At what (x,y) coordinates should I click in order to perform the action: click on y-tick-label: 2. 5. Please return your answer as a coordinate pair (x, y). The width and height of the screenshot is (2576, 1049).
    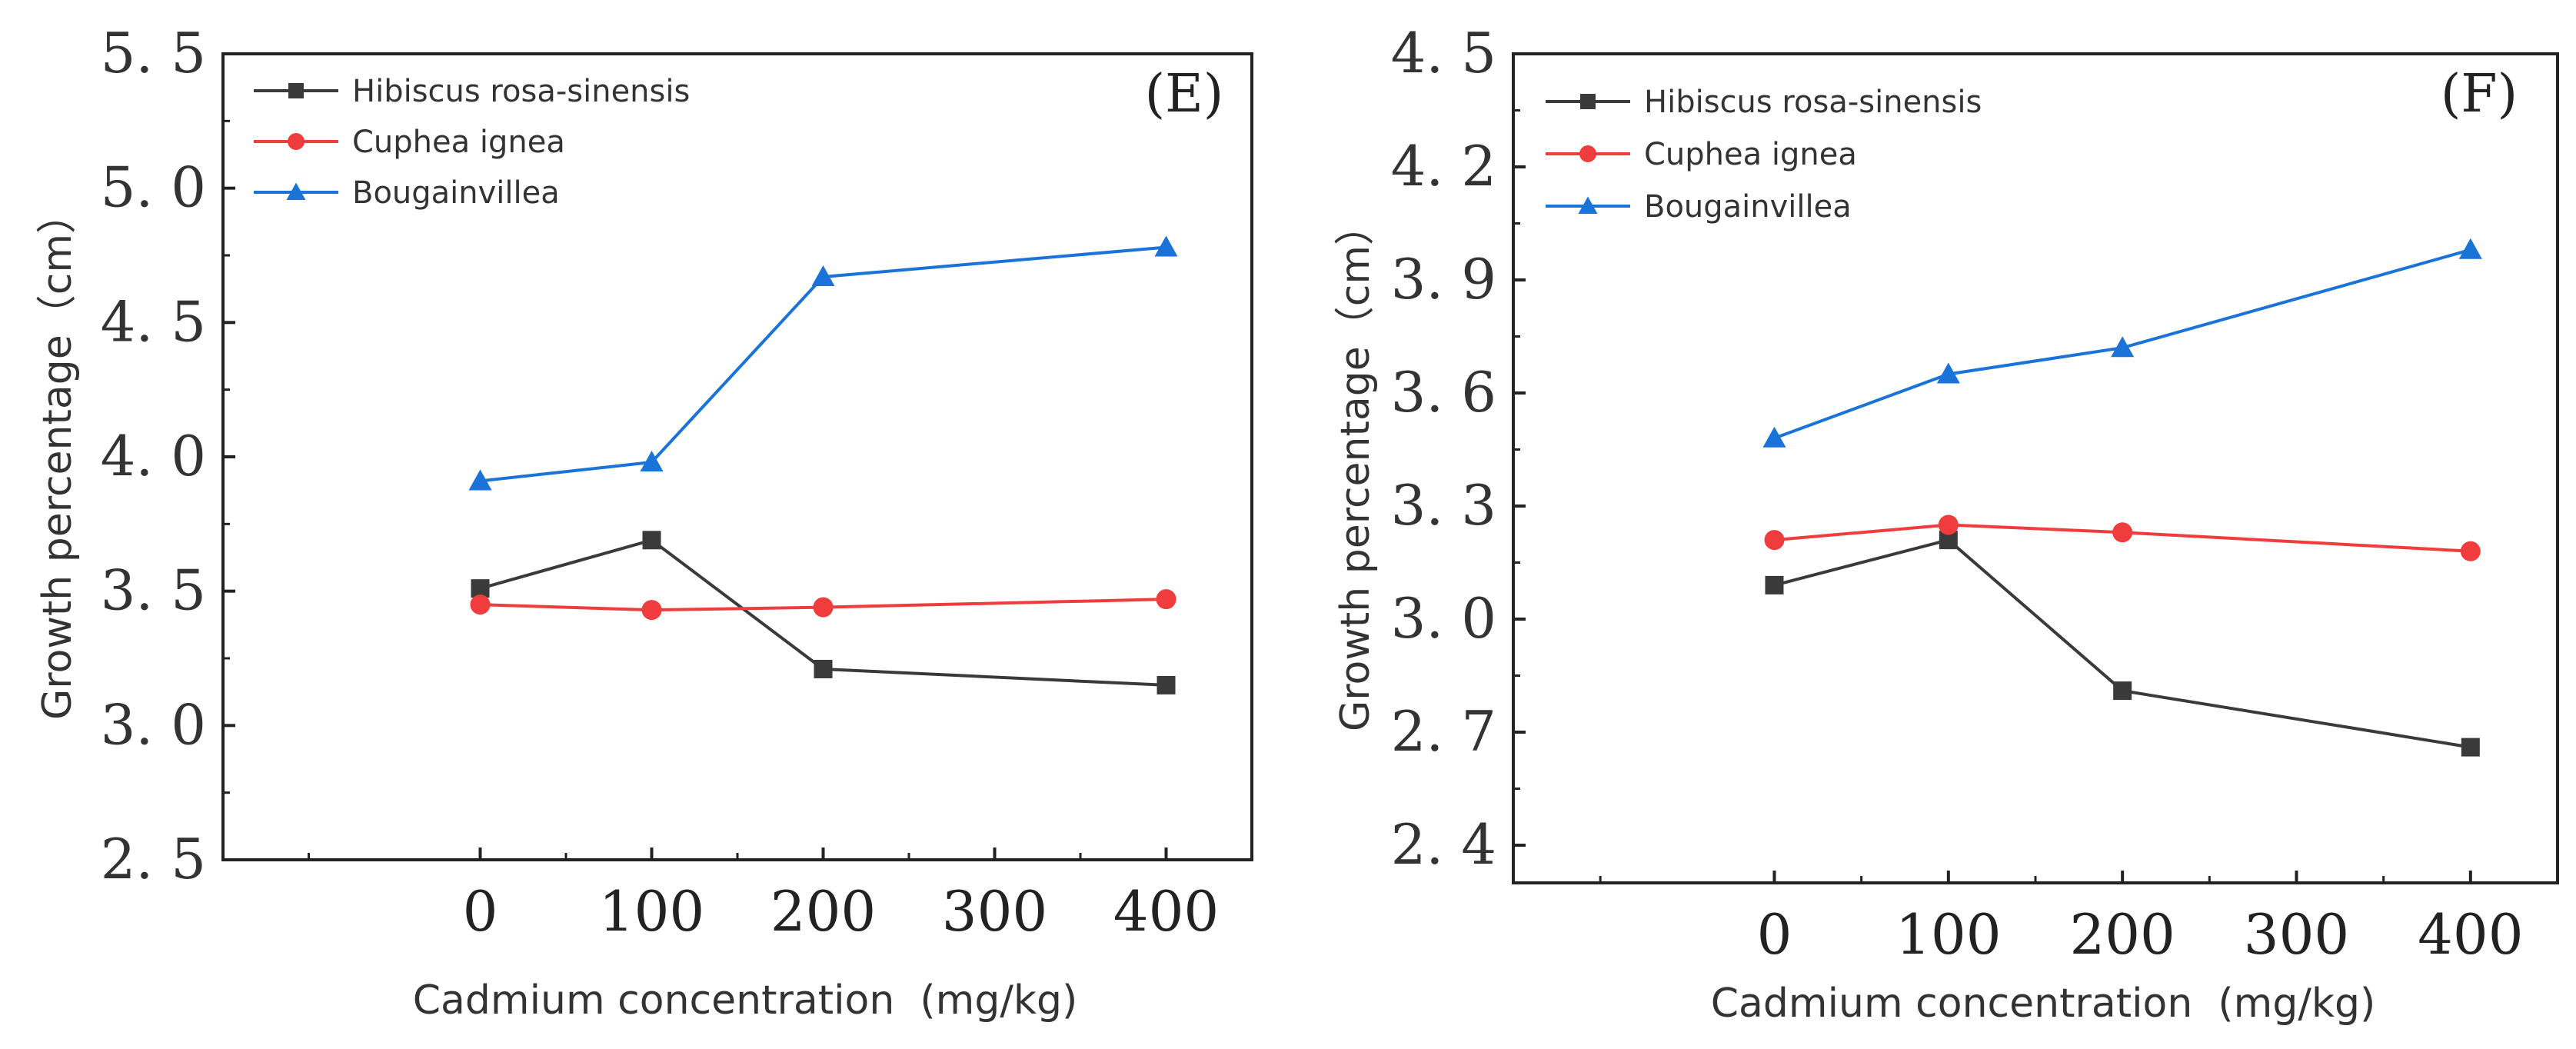
    Looking at the image, I should click on (153, 859).